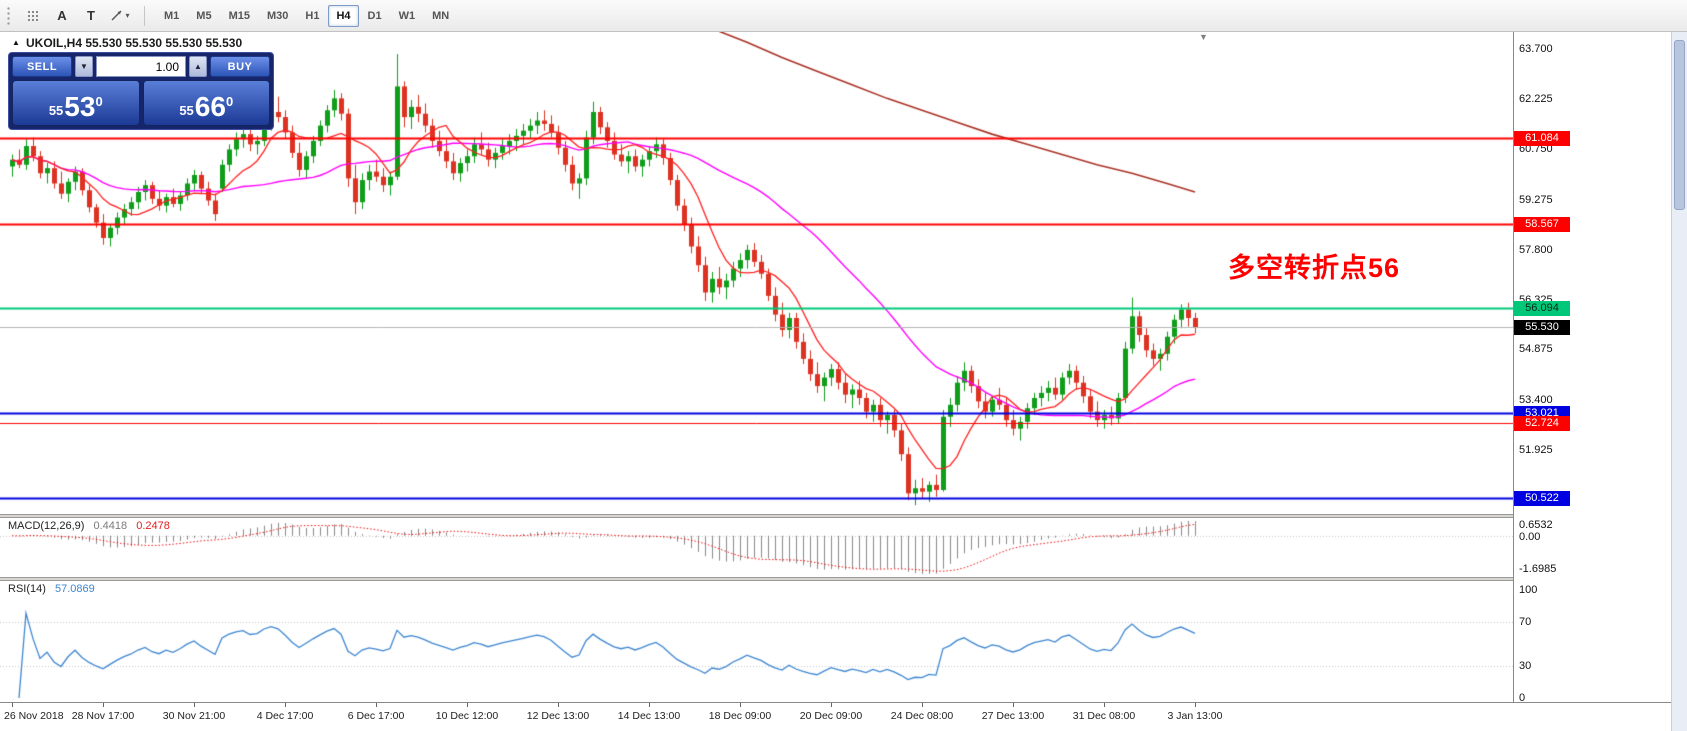 Image resolution: width=1687 pixels, height=731 pixels. I want to click on rsi-axis-label: 100, so click(1528, 590).